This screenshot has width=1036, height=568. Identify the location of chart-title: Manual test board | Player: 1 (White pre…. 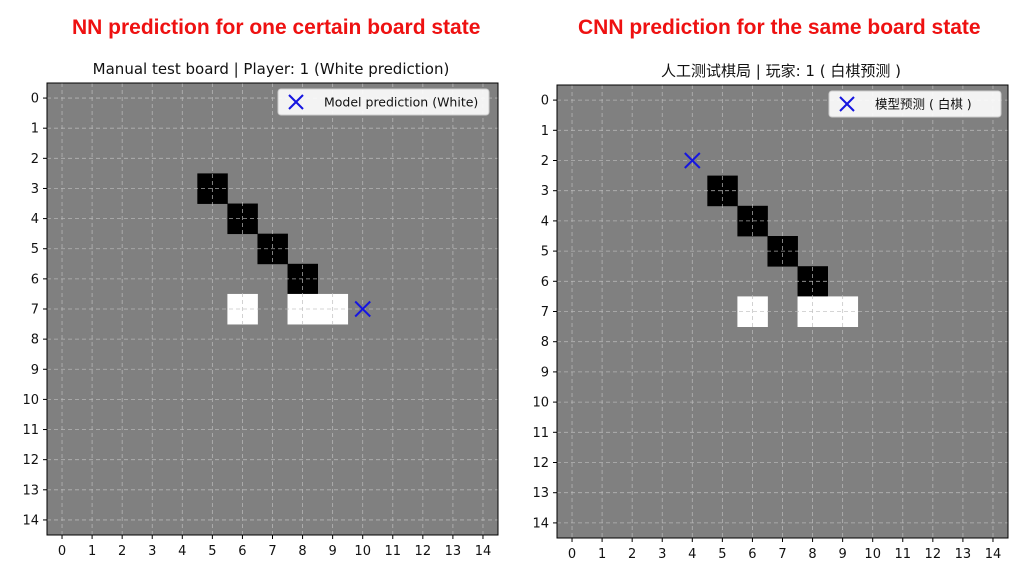
(271, 69).